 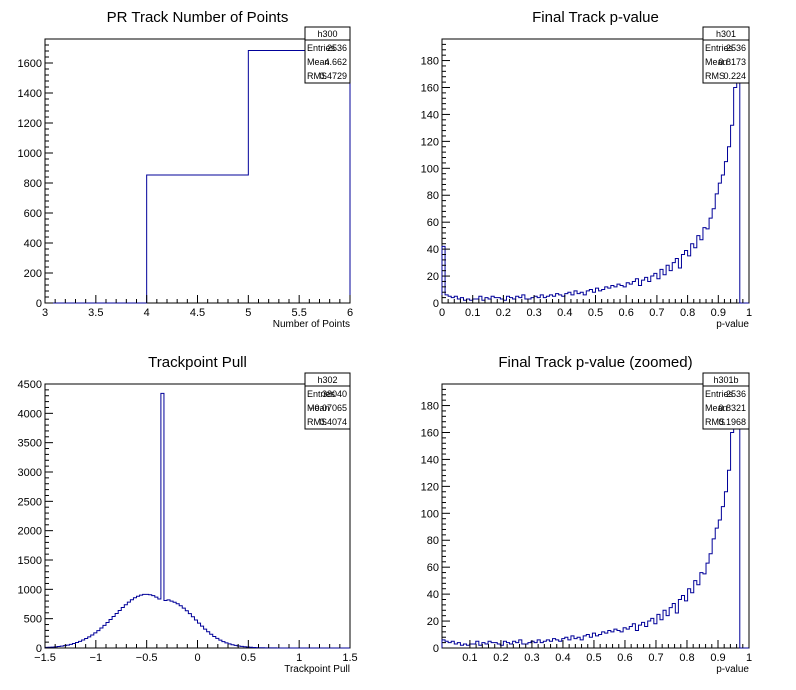 I want to click on stats-value: 0.4729, so click(x=333, y=76).